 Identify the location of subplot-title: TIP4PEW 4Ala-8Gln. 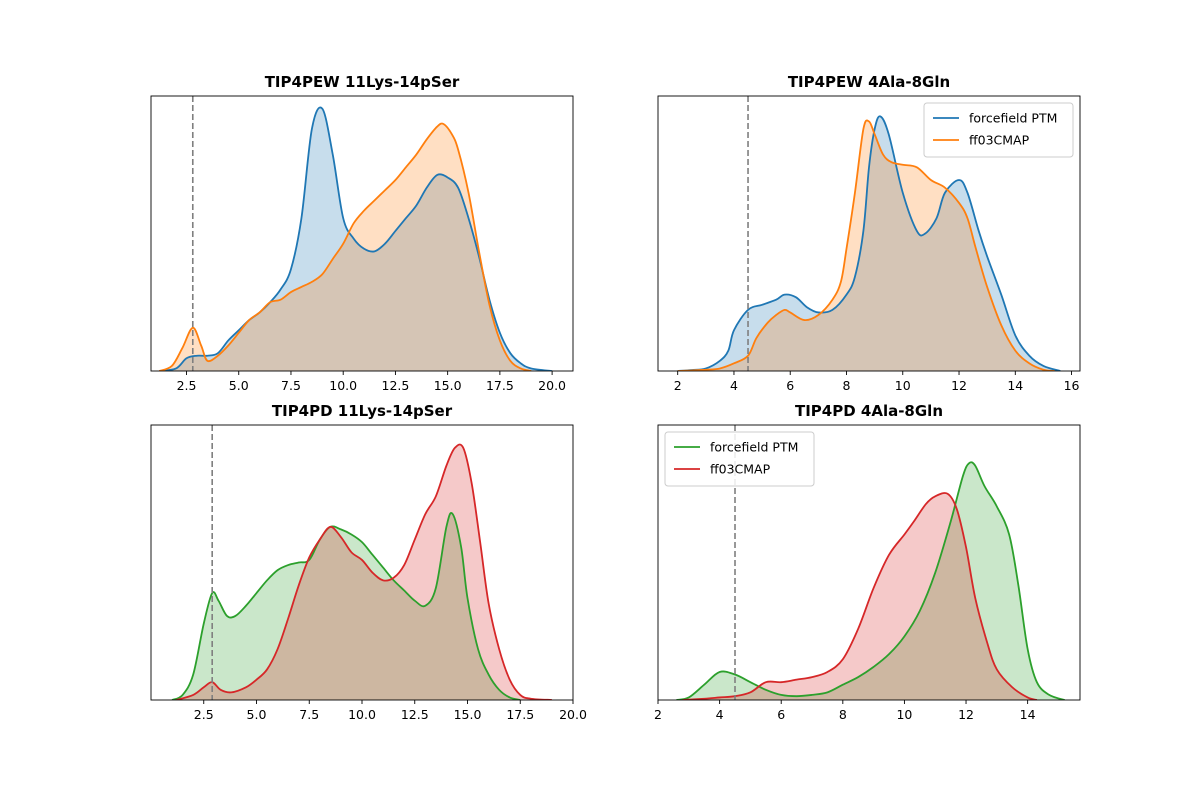
(869, 82).